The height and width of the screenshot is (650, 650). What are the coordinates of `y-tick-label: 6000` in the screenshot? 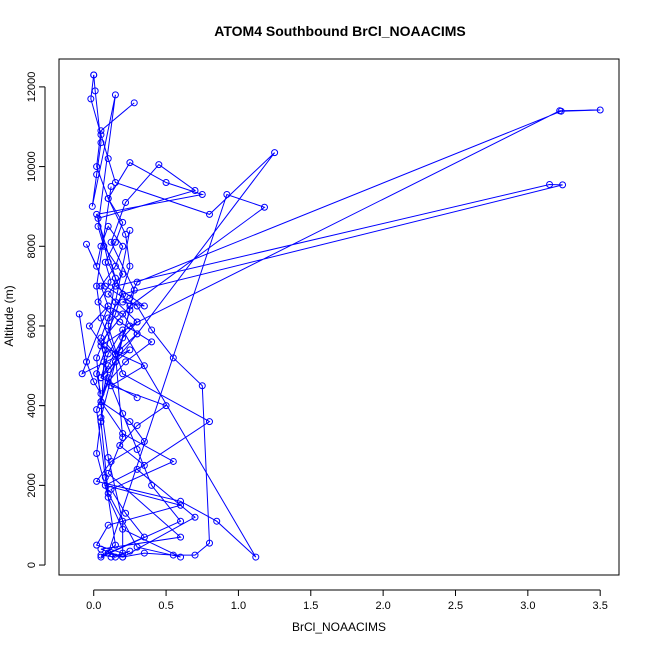 It's located at (32, 326).